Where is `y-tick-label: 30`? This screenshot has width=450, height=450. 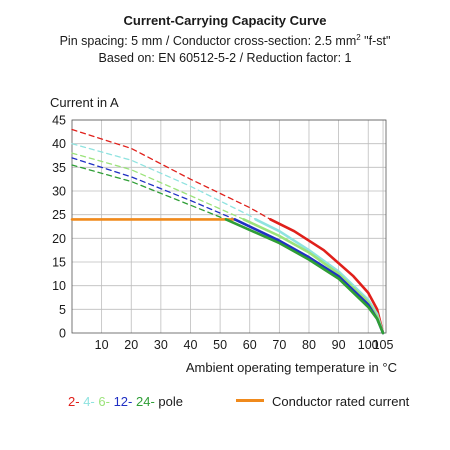 y-tick-label: 30 is located at coordinates (59, 192).